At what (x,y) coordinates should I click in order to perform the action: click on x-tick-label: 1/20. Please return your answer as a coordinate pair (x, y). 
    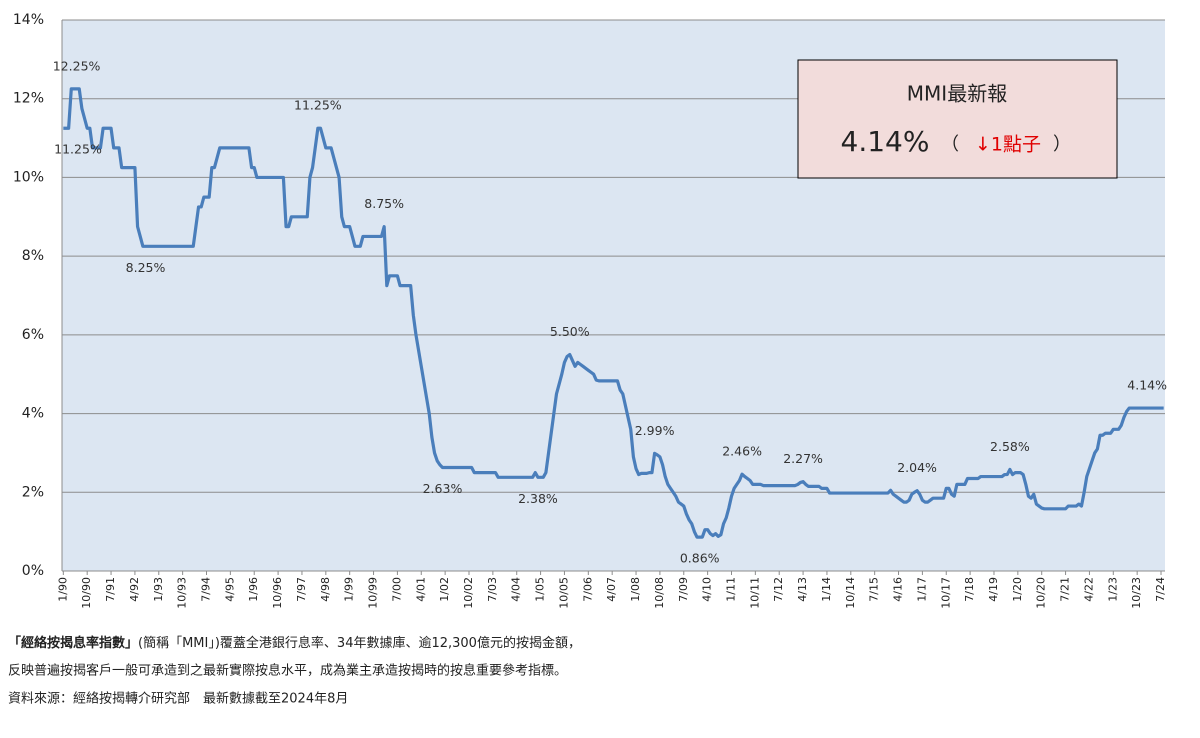
    Looking at the image, I should click on (1017, 589).